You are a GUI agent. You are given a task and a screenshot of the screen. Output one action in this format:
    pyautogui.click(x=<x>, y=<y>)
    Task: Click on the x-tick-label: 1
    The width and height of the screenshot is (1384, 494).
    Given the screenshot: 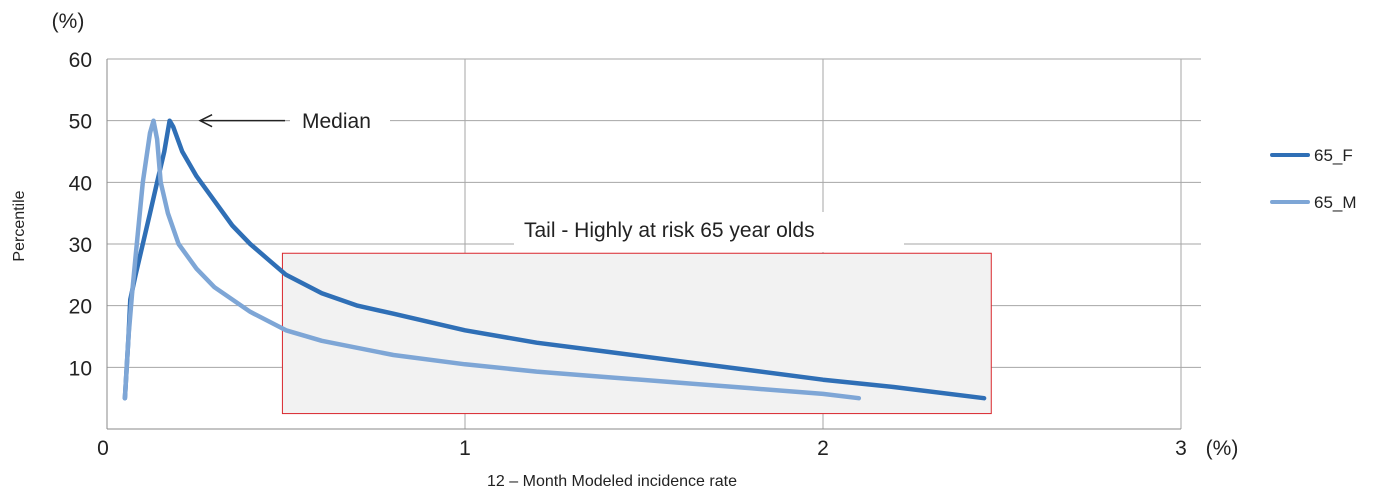 What is the action you would take?
    pyautogui.click(x=465, y=448)
    